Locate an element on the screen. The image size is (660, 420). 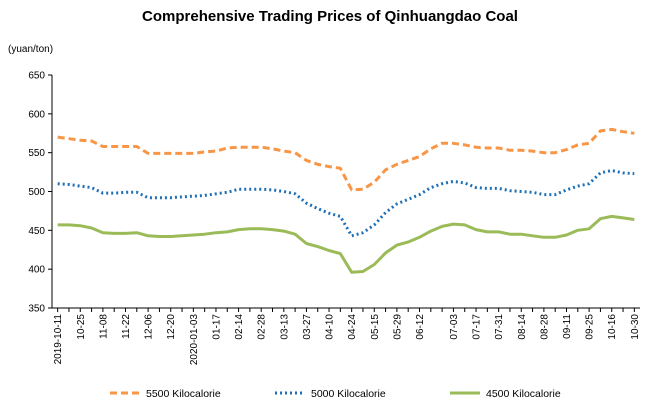
y-tick-label: 650 is located at coordinates (36, 76).